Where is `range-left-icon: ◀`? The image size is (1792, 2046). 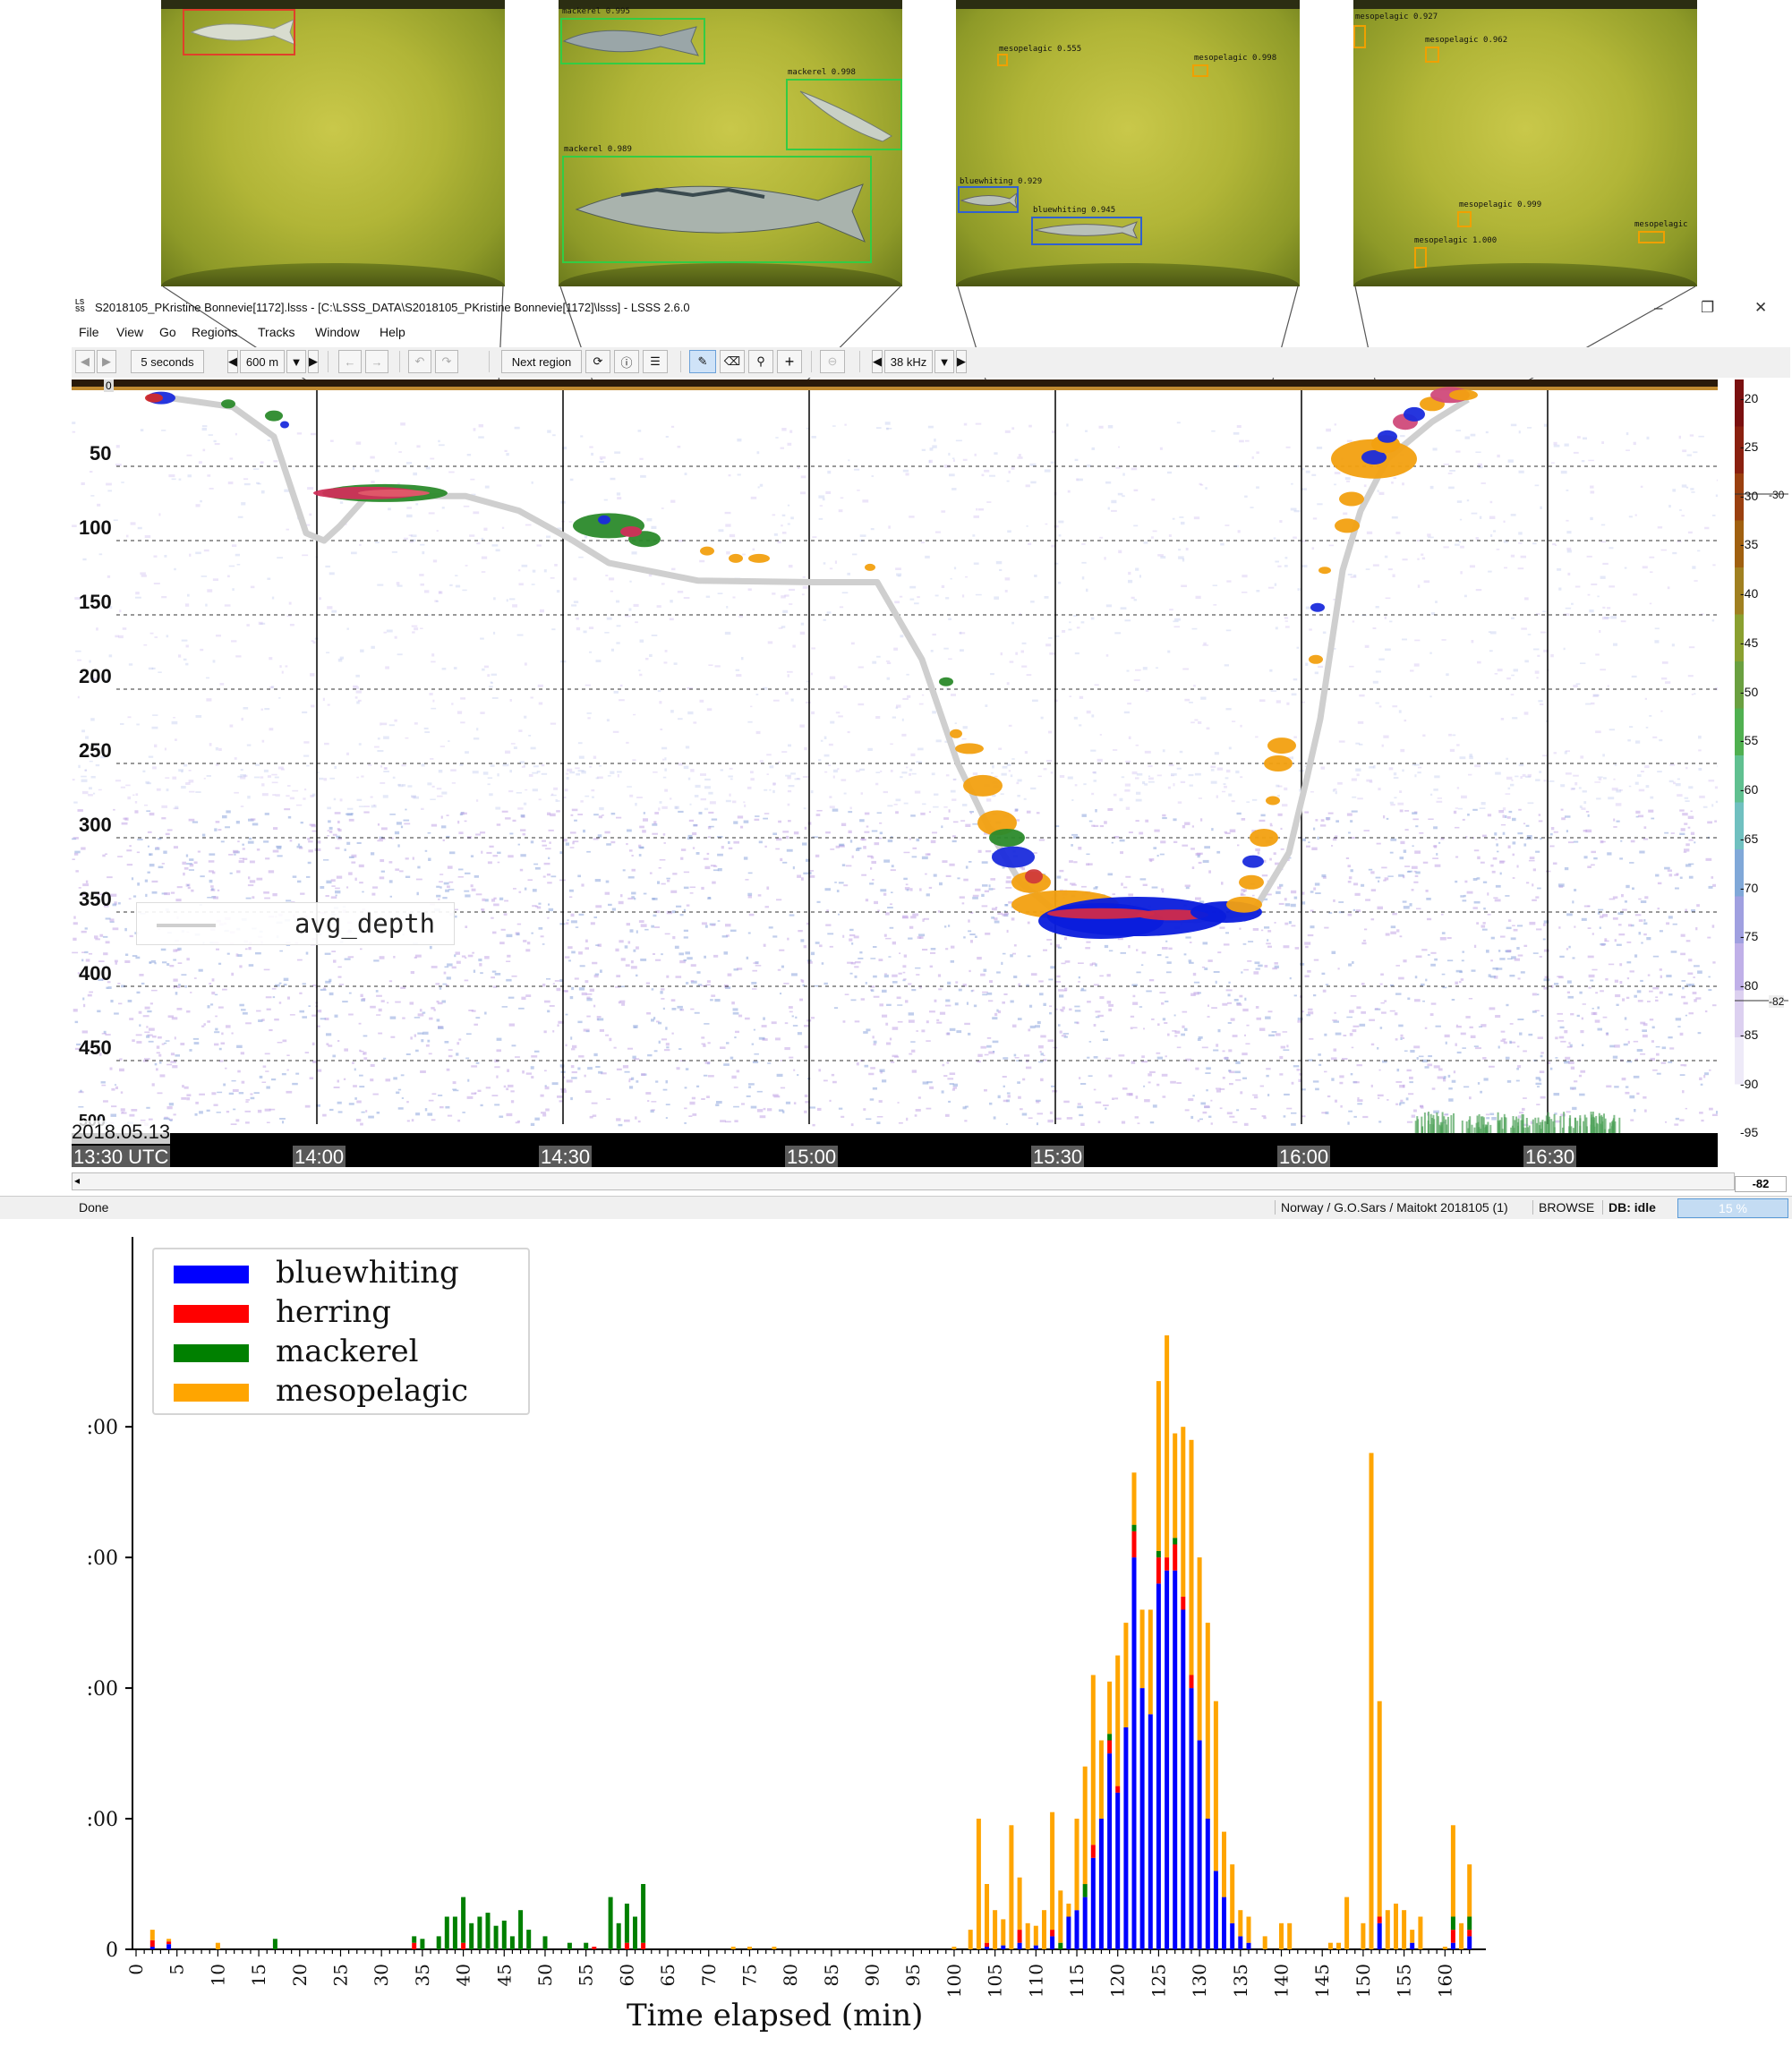
range-left-icon: ◀ is located at coordinates (232, 361).